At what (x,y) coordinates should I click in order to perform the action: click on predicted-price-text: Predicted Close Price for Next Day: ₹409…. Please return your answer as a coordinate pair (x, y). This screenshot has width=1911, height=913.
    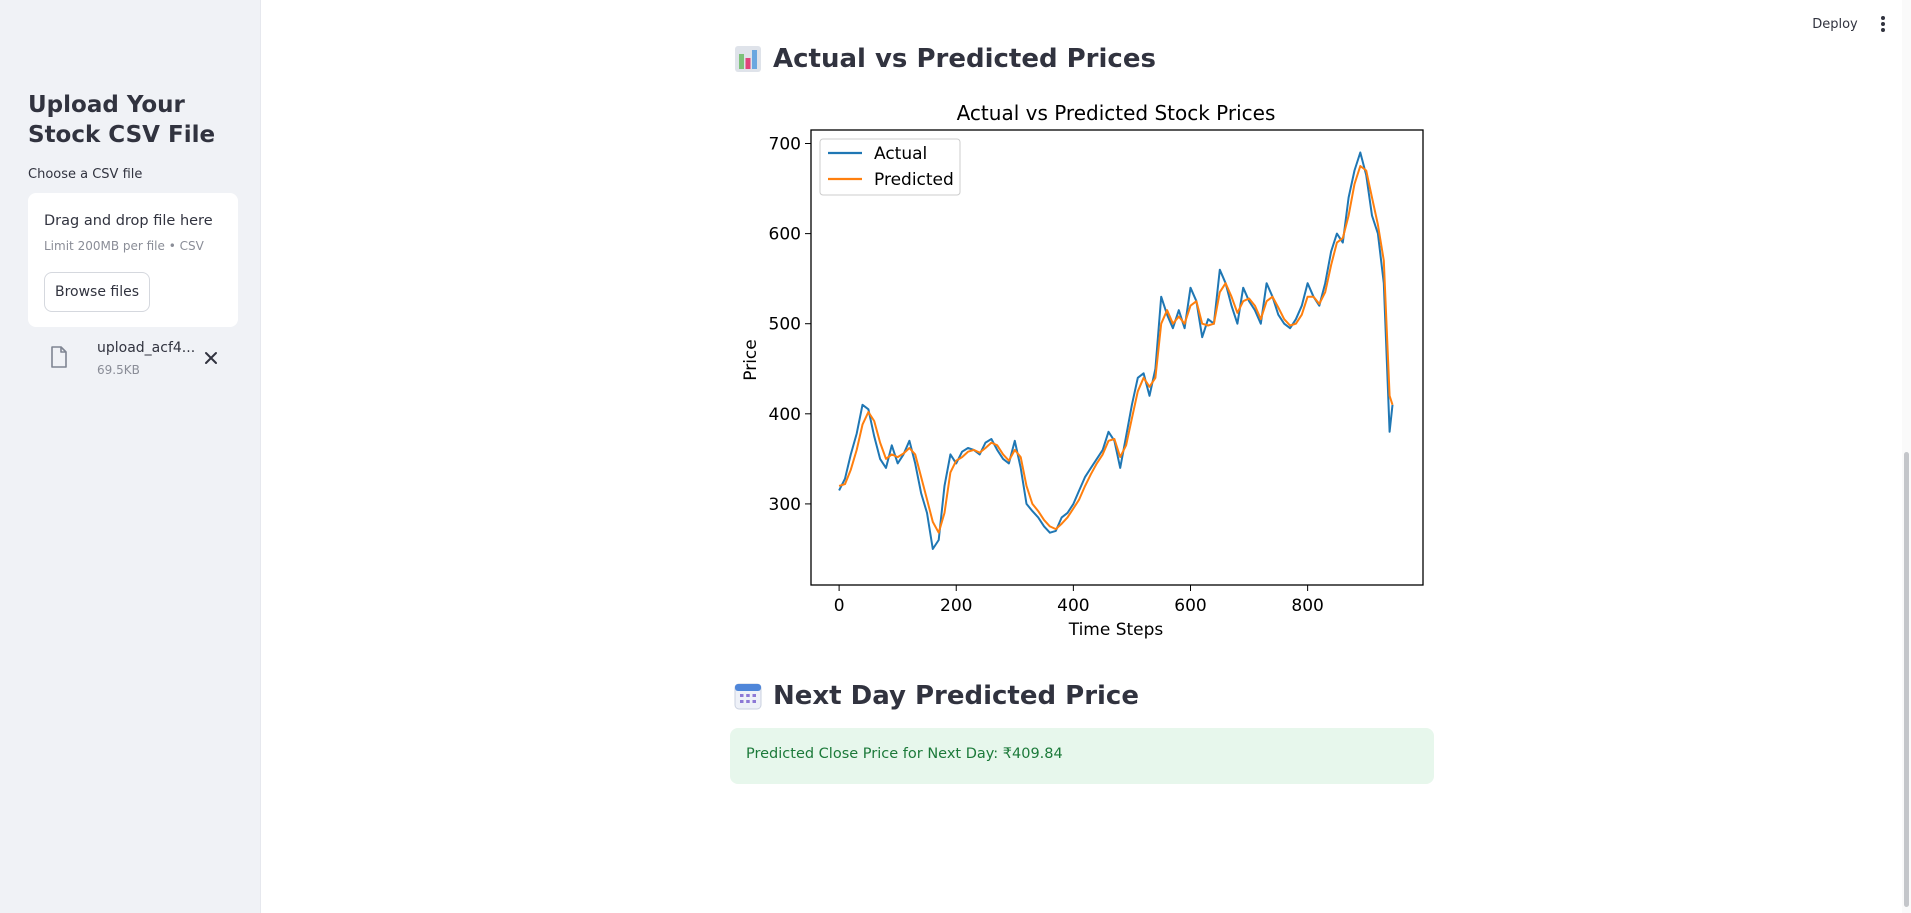
    Looking at the image, I should click on (904, 754).